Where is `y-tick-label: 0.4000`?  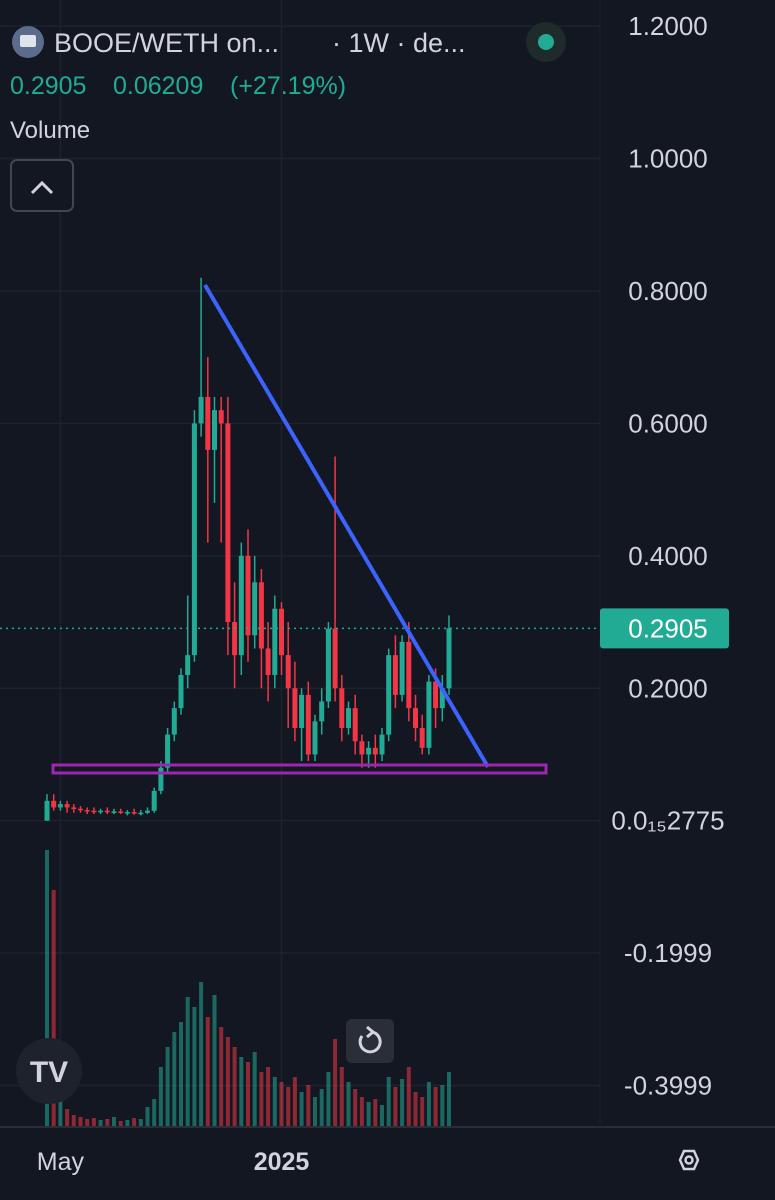
y-tick-label: 0.4000 is located at coordinates (668, 556).